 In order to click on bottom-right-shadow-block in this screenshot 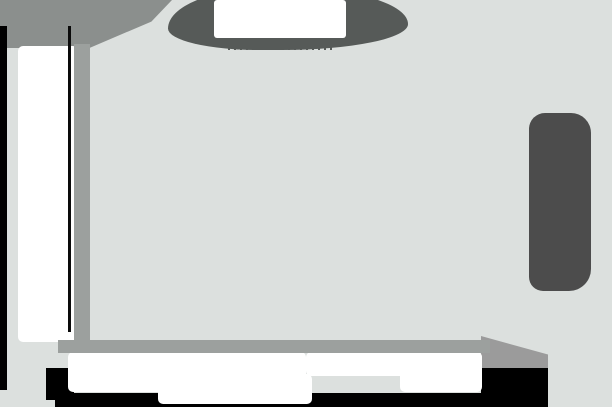, I will do `click(514, 387)`.